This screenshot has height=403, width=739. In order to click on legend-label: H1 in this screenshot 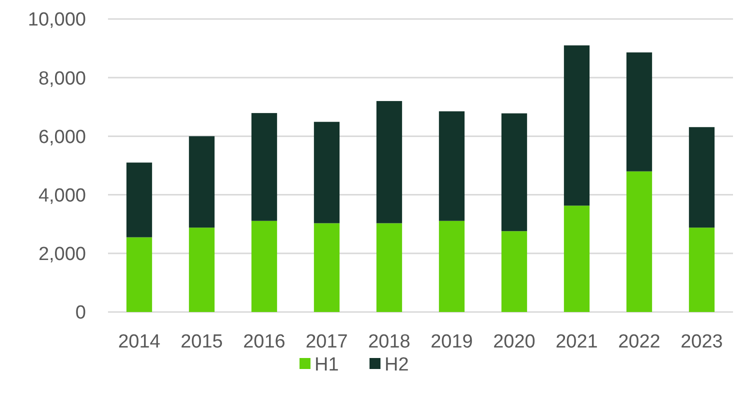, I will do `click(326, 365)`.